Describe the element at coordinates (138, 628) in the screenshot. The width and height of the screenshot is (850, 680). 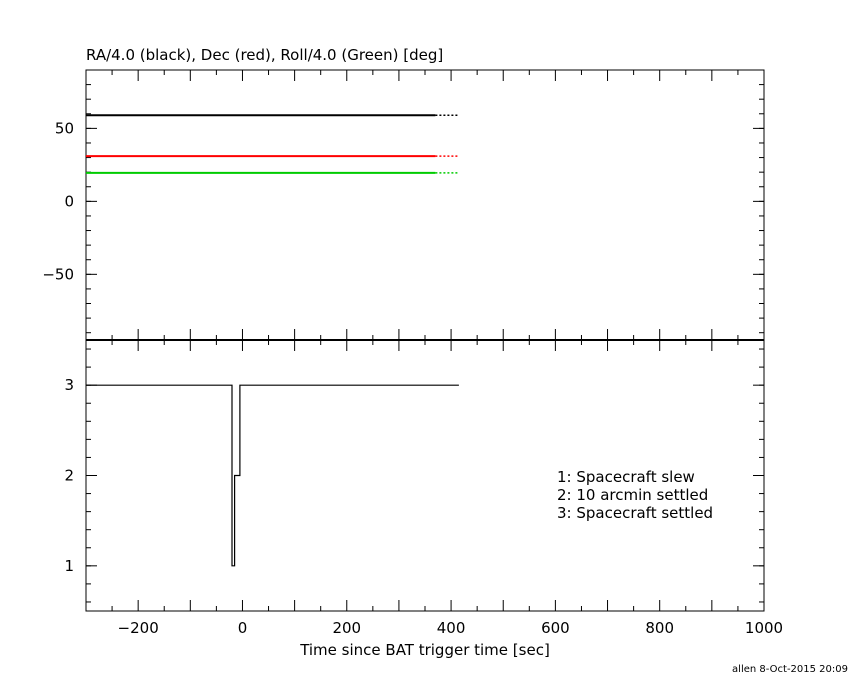
I see `x-tick-label: −200` at that location.